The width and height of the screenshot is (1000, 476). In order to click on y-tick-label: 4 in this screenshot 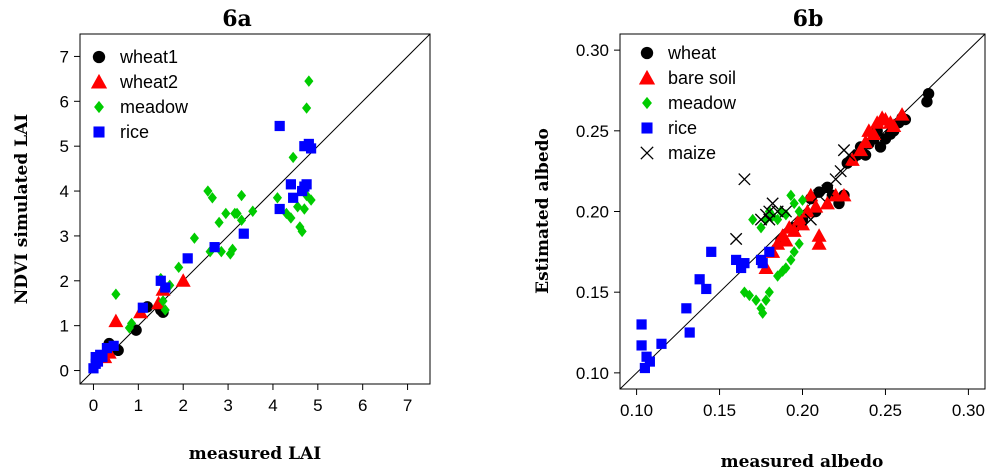, I will do `click(64, 191)`.